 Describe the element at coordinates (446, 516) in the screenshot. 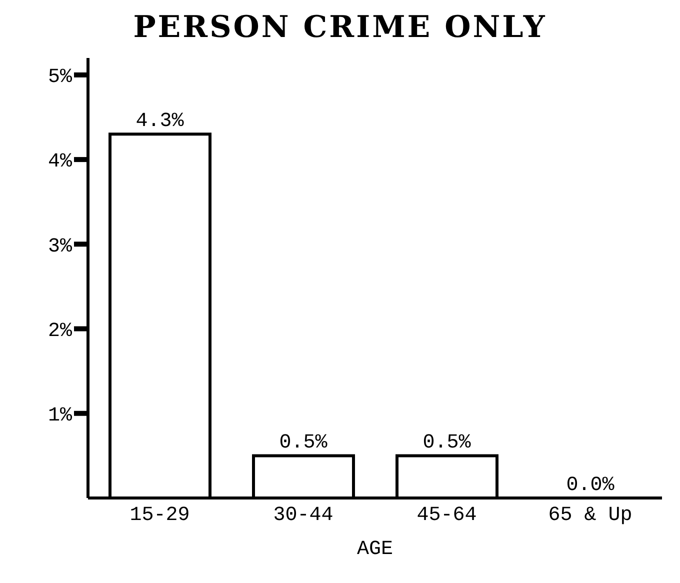

I see `x-tick-label: 45-64` at that location.